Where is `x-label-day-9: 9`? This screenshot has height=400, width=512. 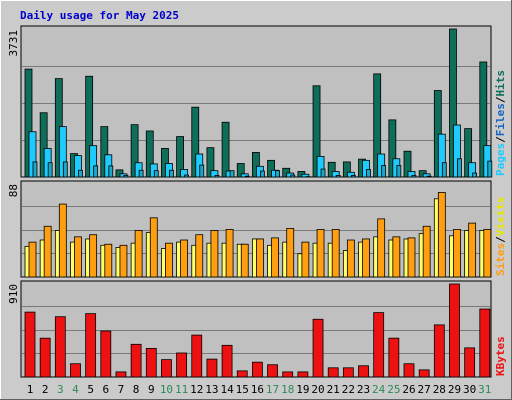
x-label-day-9: 9 is located at coordinates (151, 389).